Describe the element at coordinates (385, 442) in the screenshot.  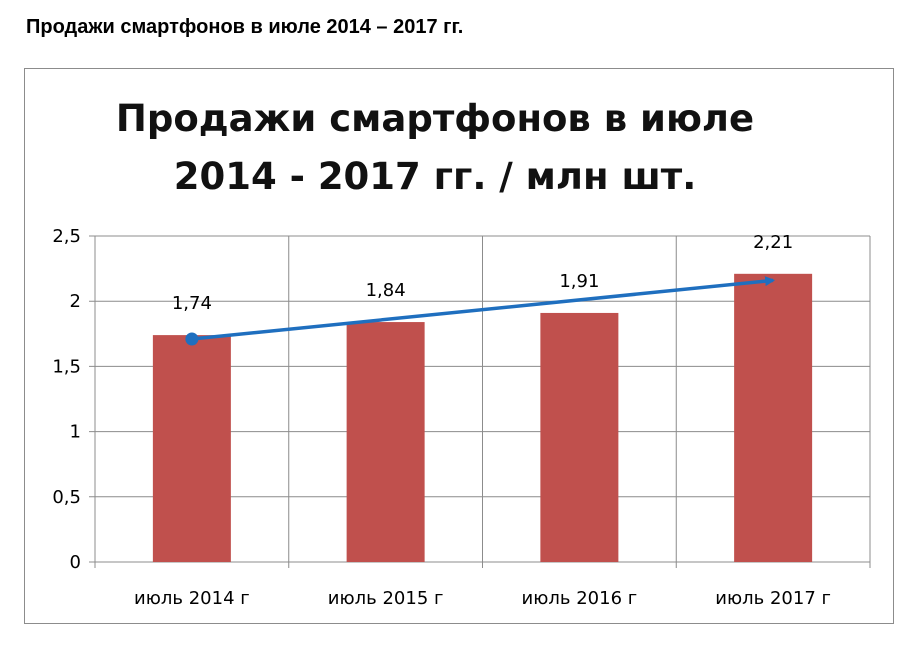
I see `bar-июль-2015-г` at that location.